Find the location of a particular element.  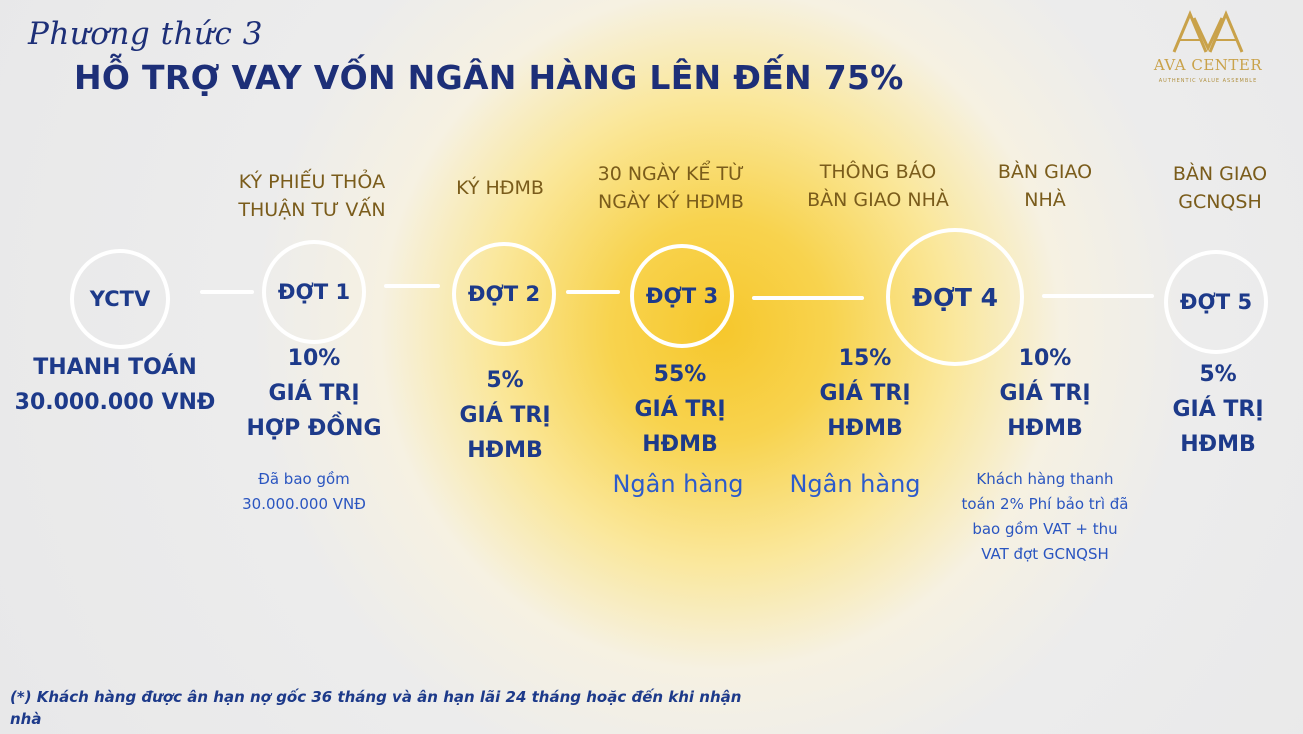

step-dot1-circle: ĐỢT 1 is located at coordinates (314, 292).